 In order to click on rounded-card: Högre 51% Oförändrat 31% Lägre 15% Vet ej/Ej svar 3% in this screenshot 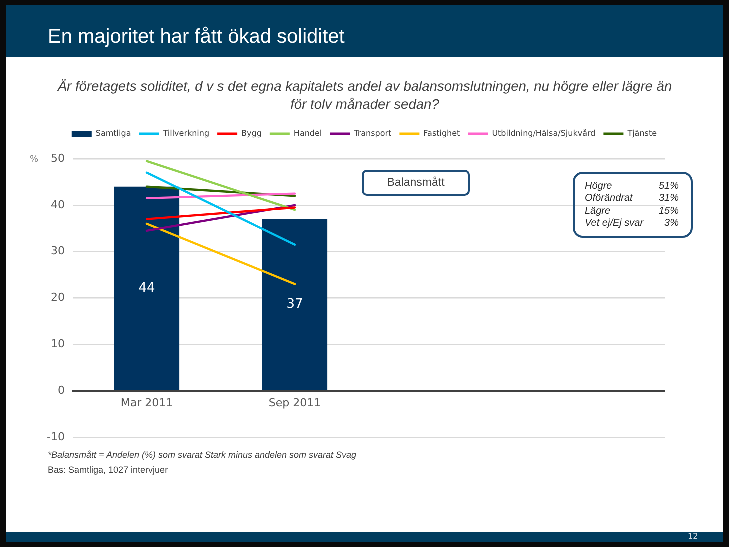, I will do `click(633, 205)`.